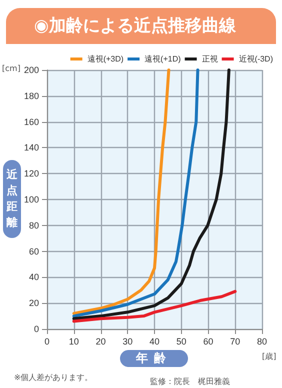  What do you see at coordinates (181, 341) in the screenshot?
I see `x-tick-label: 50` at bounding box center [181, 341].